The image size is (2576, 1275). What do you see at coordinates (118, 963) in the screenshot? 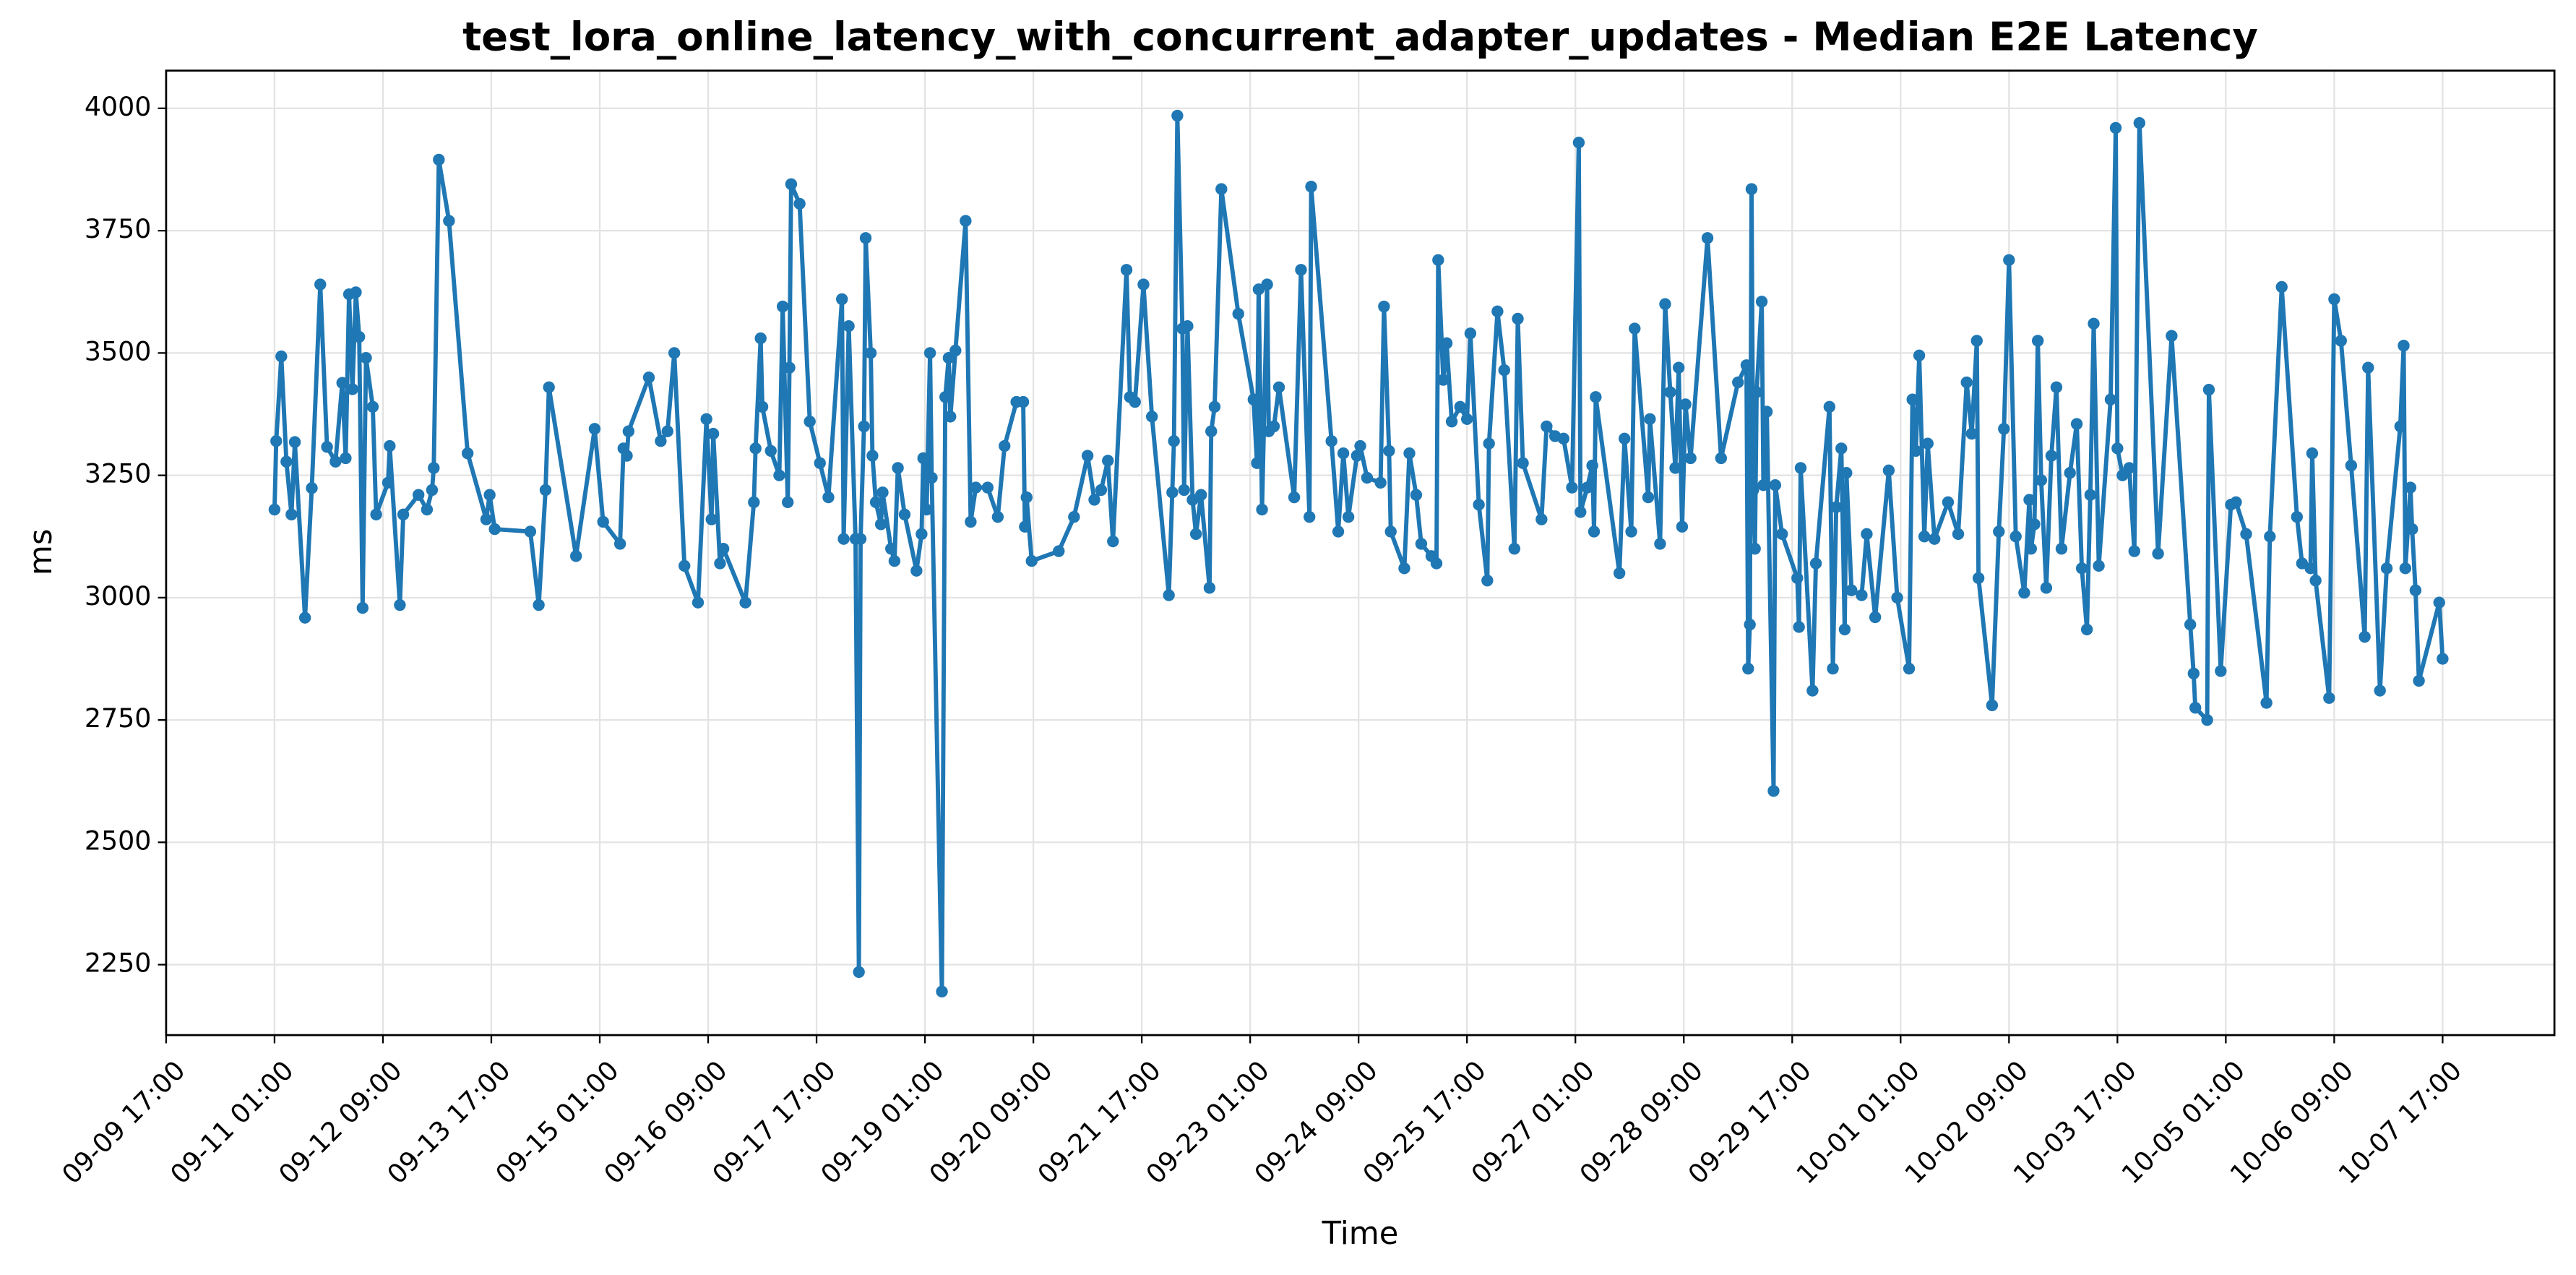
I see `y-tick-label: 2250` at bounding box center [118, 963].